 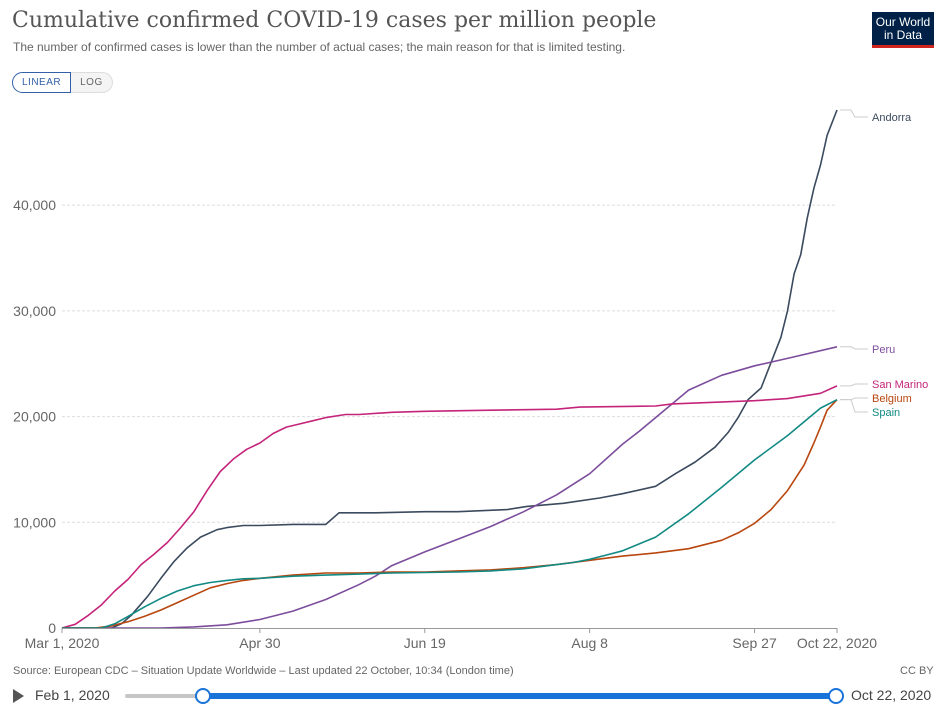 What do you see at coordinates (903, 46) in the screenshot?
I see `logo-accent-bar` at bounding box center [903, 46].